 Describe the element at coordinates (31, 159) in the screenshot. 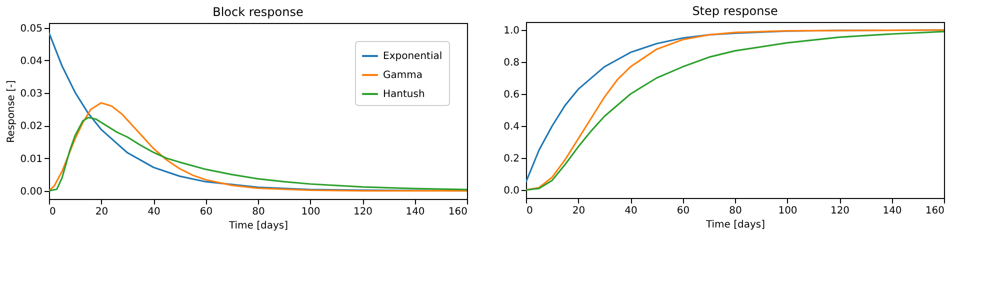

I see `y-tick-label: 0.01` at that location.